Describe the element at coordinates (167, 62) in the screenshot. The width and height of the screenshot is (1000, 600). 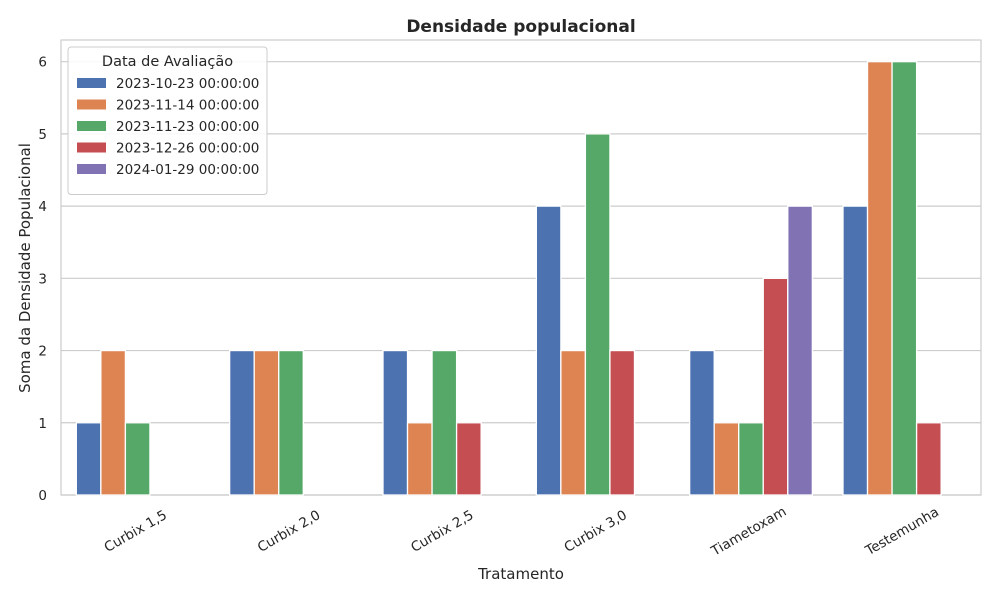
I see `legend-title: Data de Avaliação` at that location.